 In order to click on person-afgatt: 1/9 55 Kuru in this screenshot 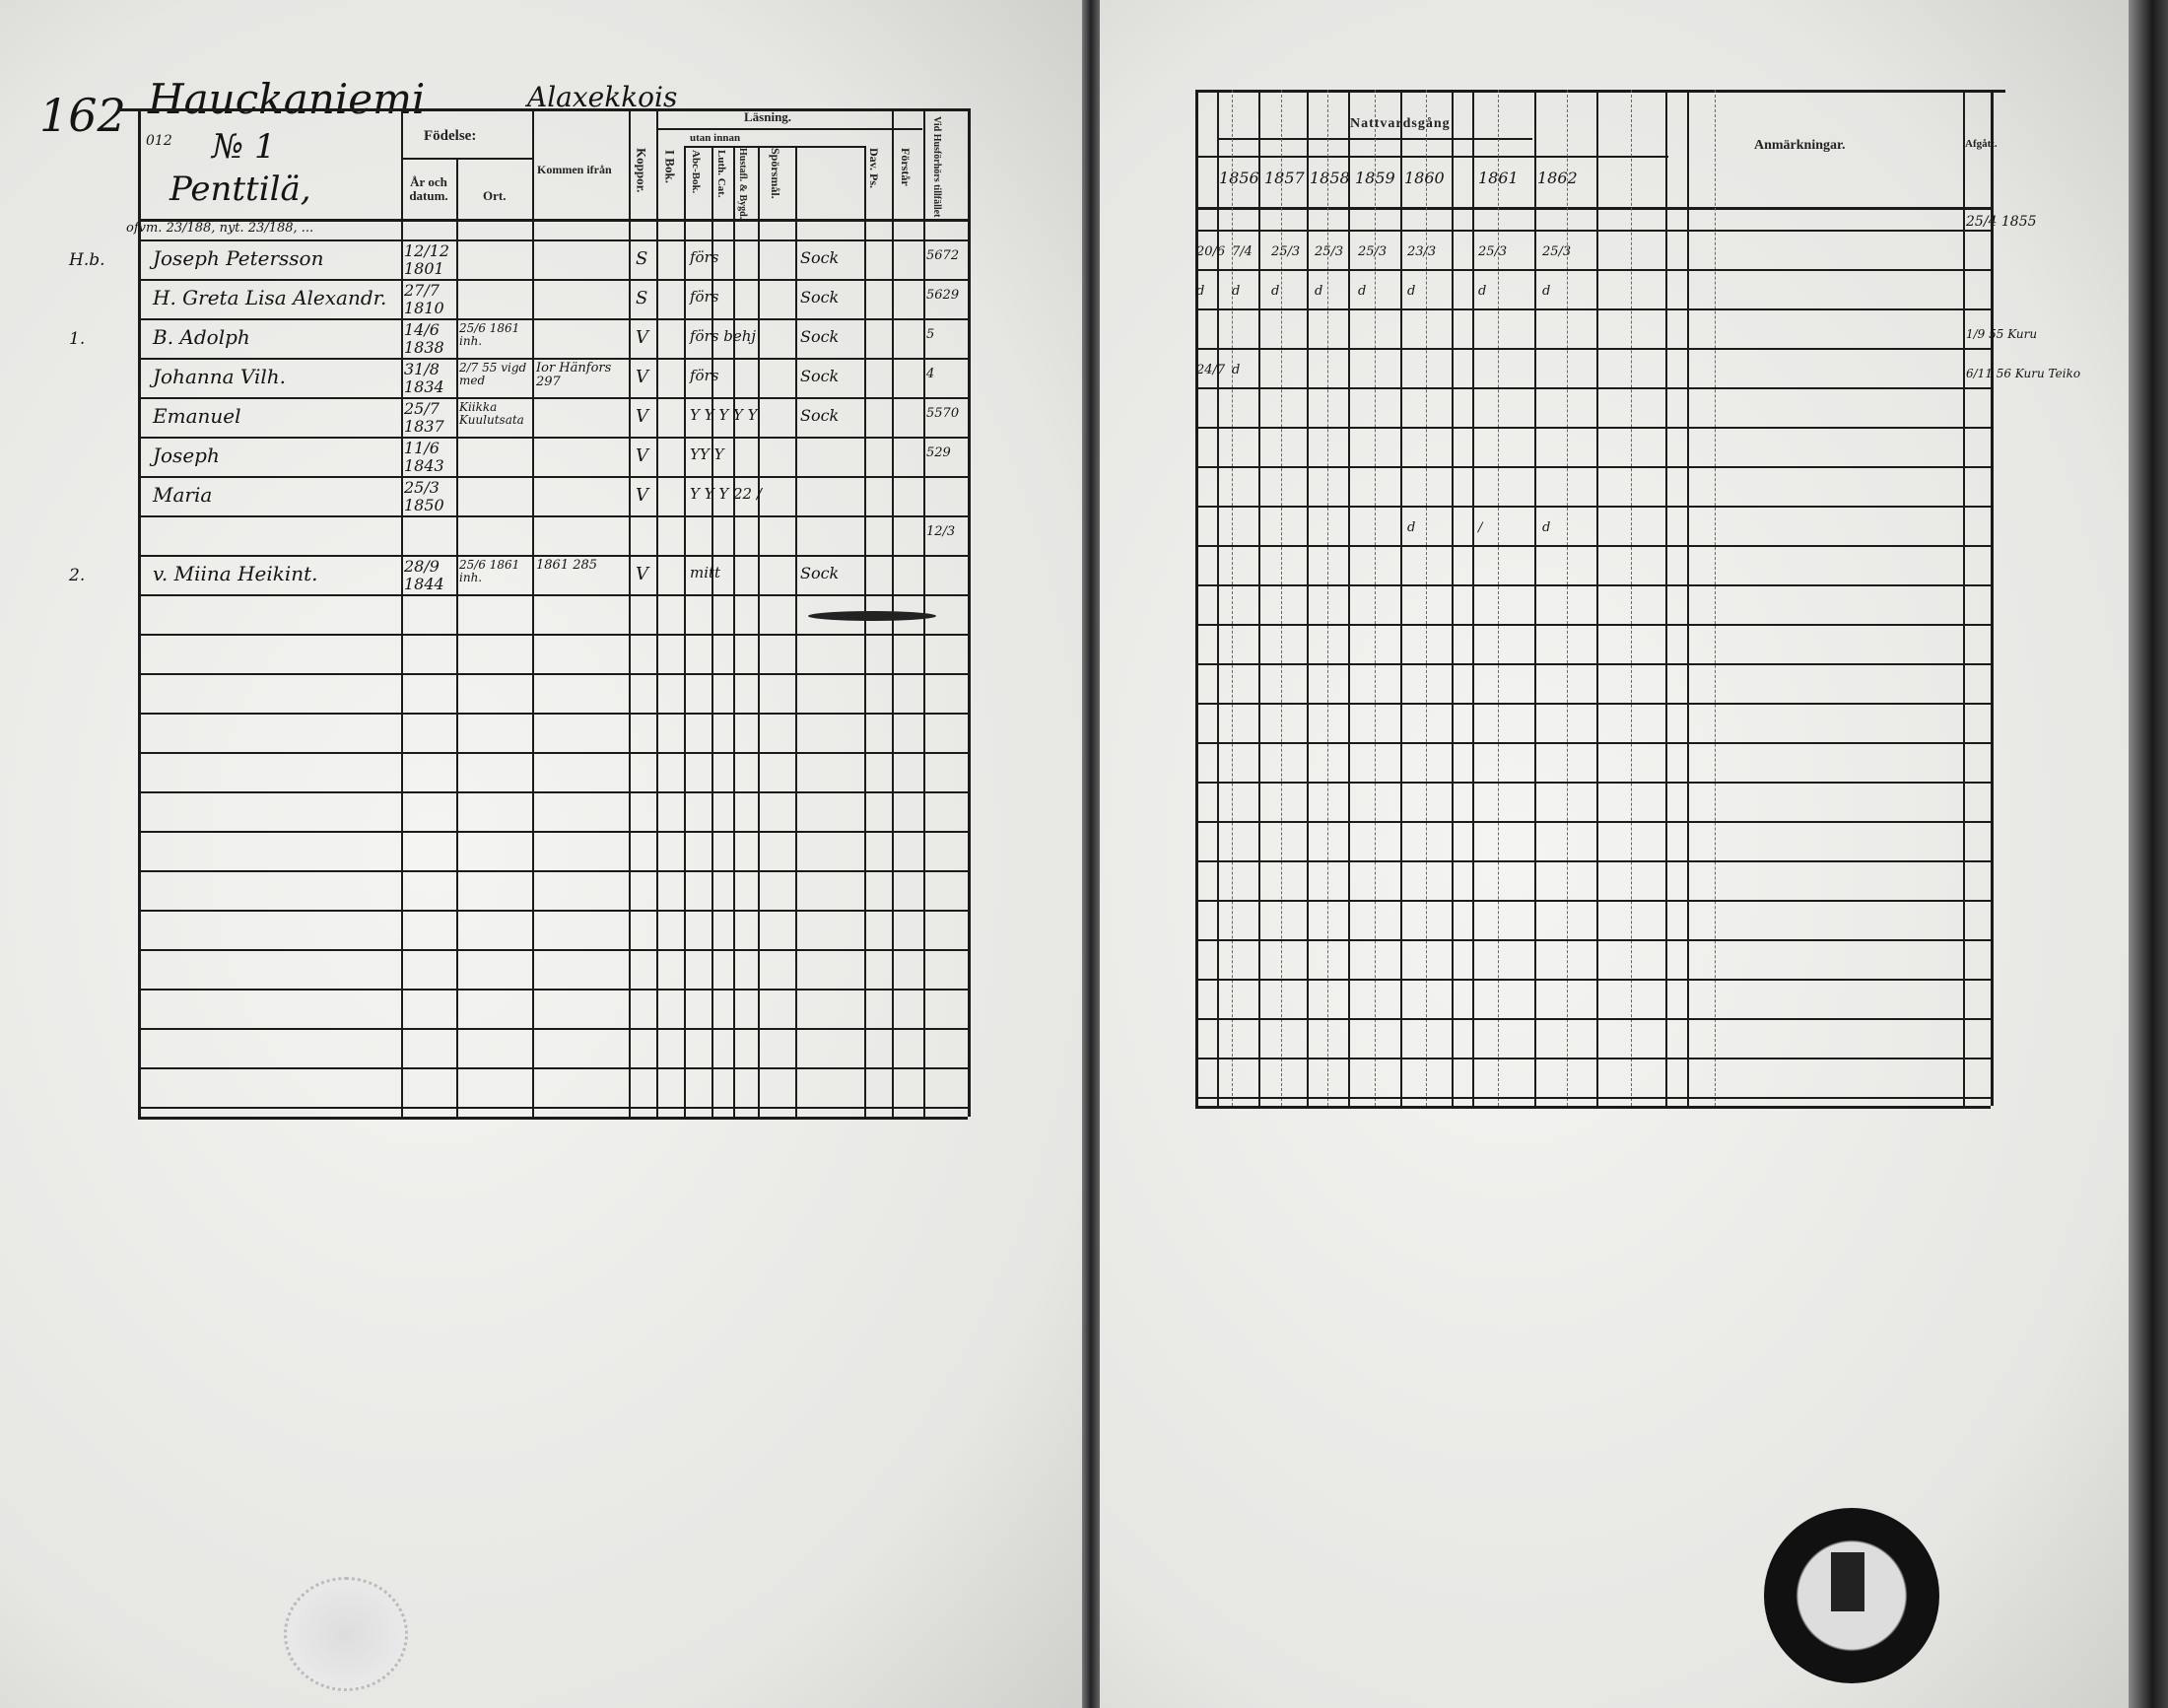, I will do `click(2002, 334)`.